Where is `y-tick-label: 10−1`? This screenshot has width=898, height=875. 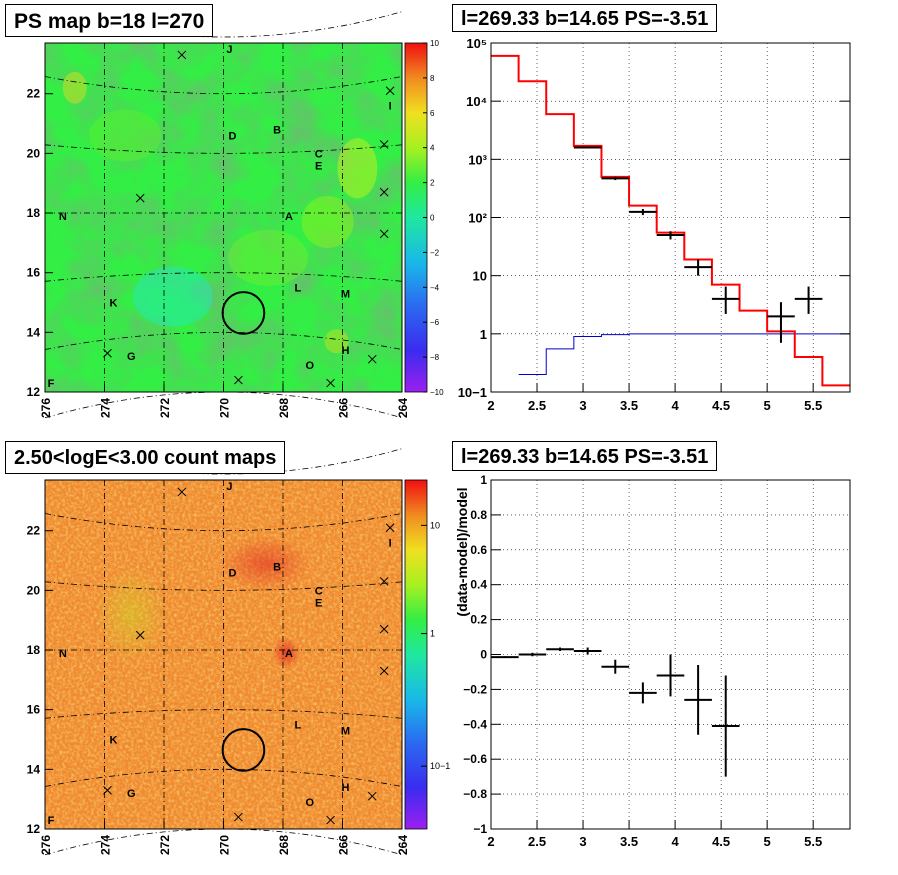
y-tick-label: 10−1 is located at coordinates (472, 392).